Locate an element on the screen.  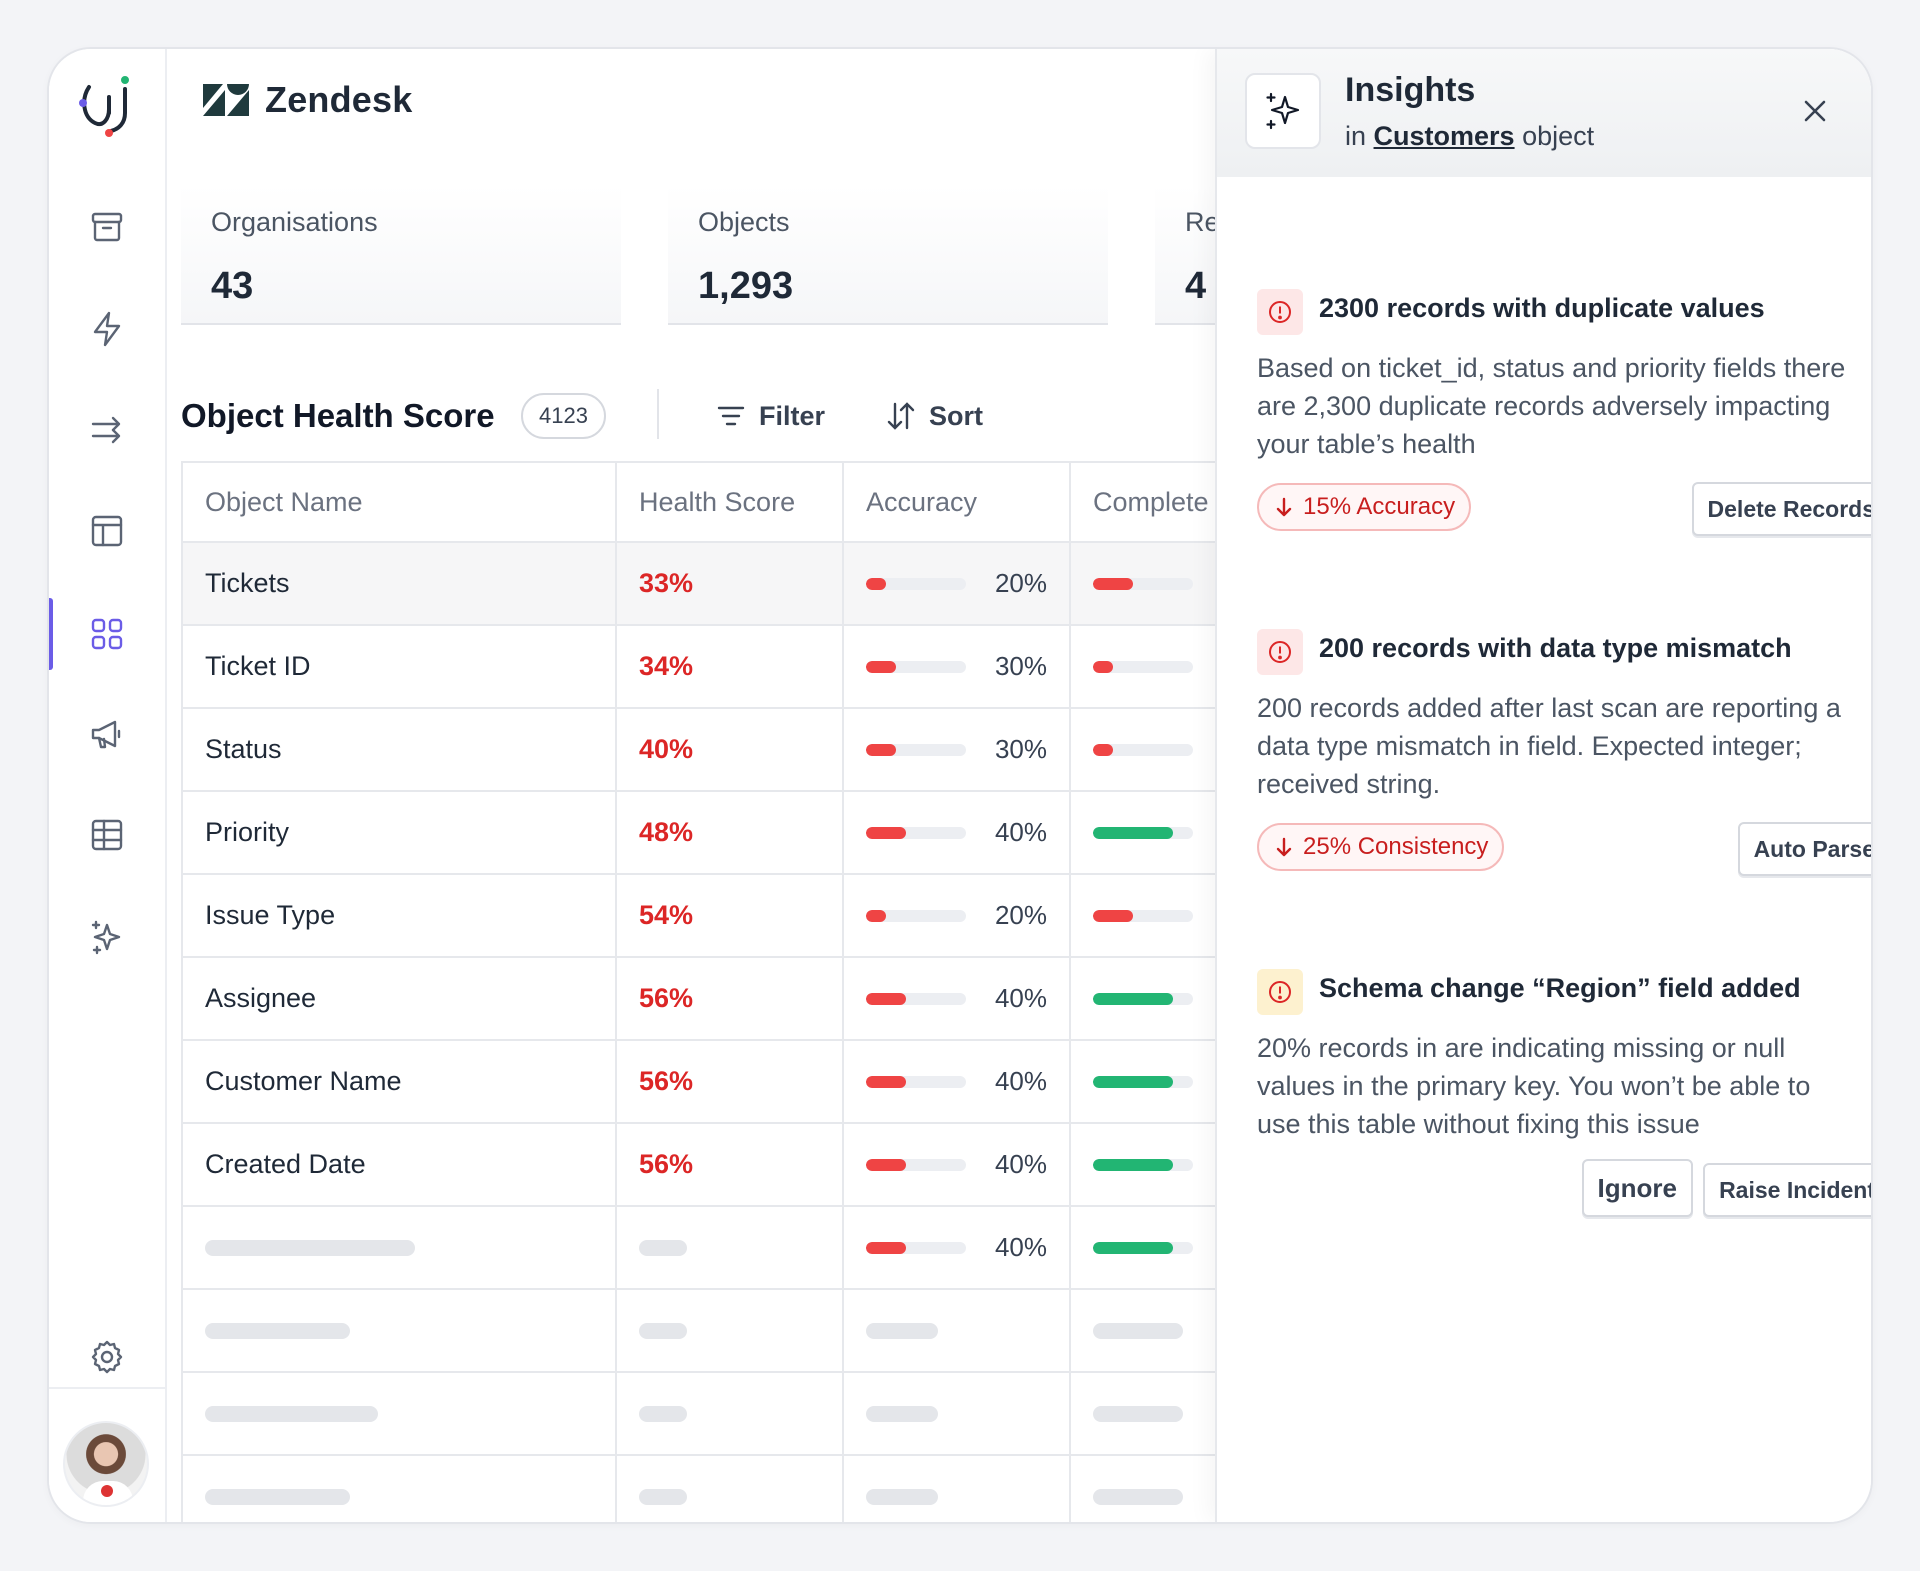
ignore-button: Ignore is located at coordinates (1637, 1188).